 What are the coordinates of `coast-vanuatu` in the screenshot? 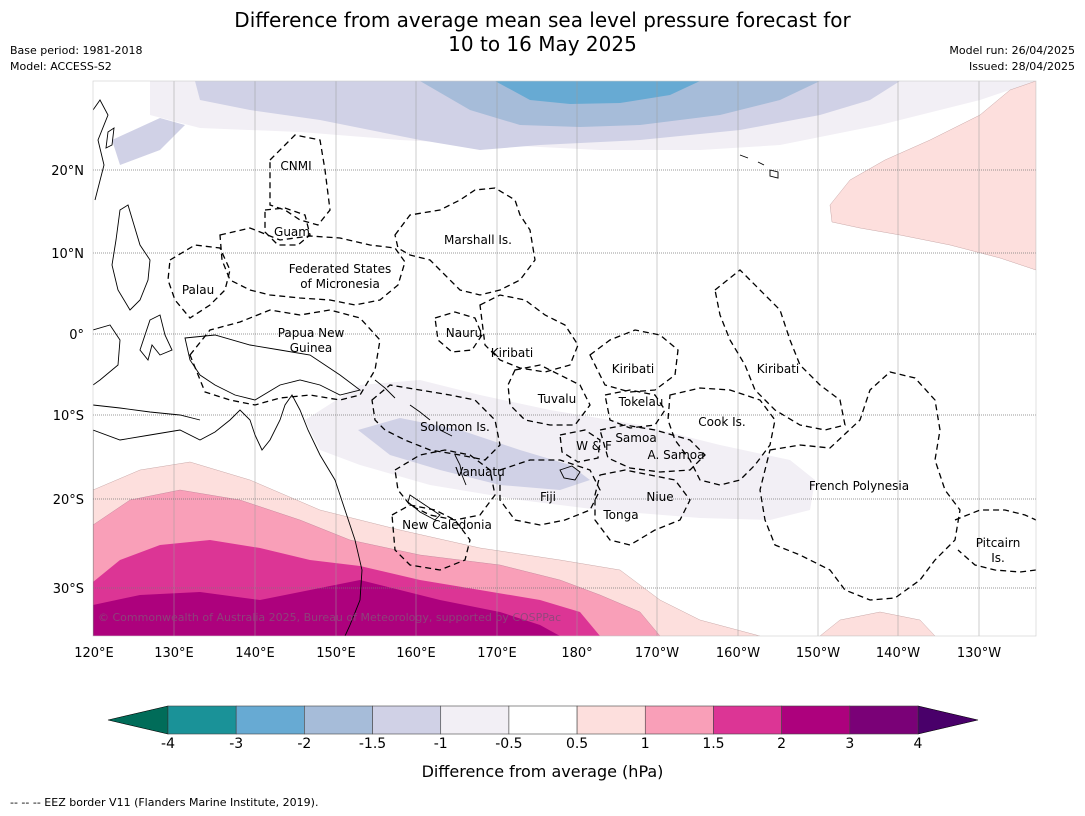 It's located at (460, 470).